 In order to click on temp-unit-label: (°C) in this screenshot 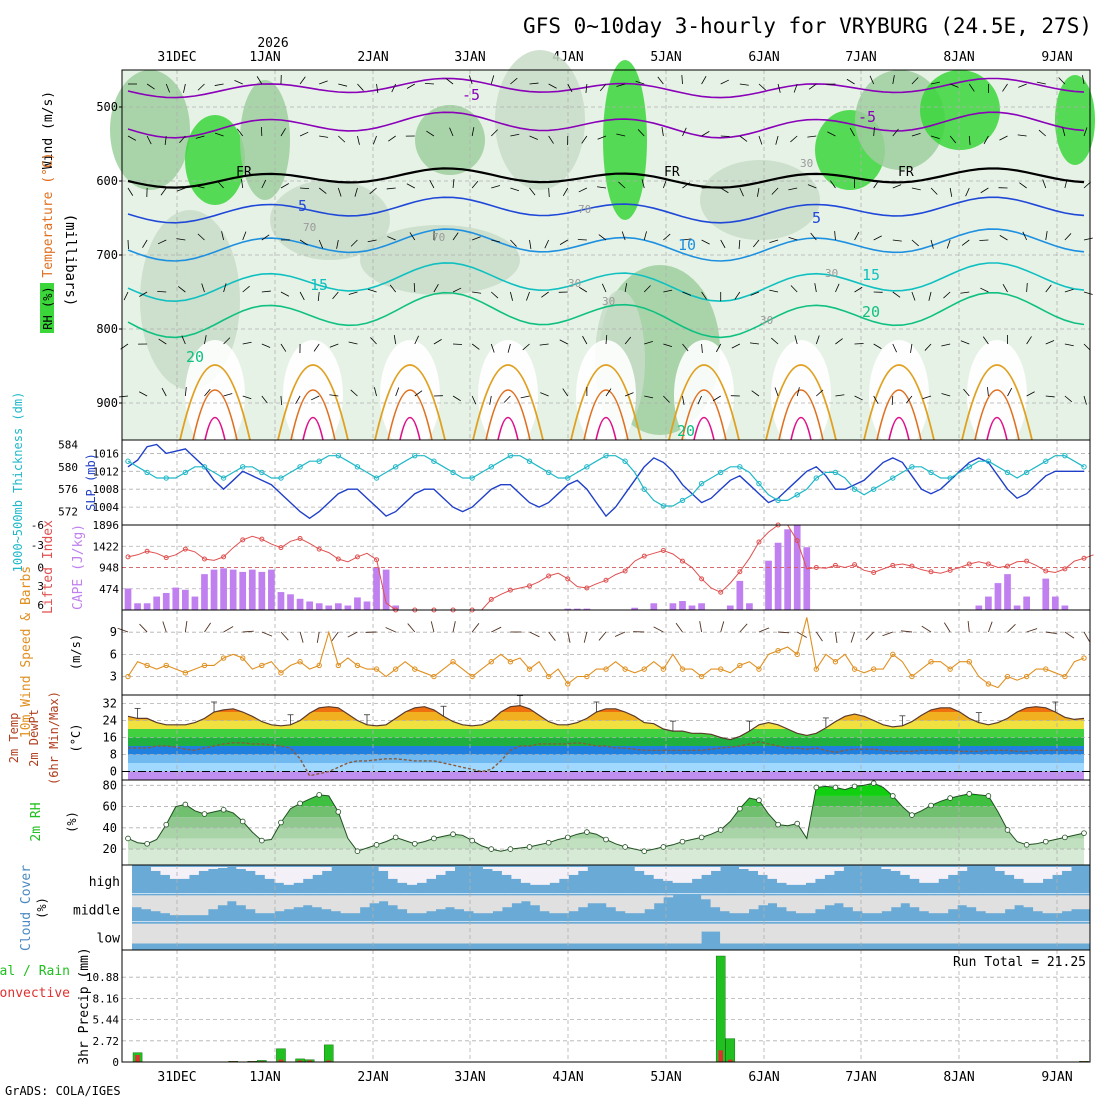, I will do `click(76, 738)`.